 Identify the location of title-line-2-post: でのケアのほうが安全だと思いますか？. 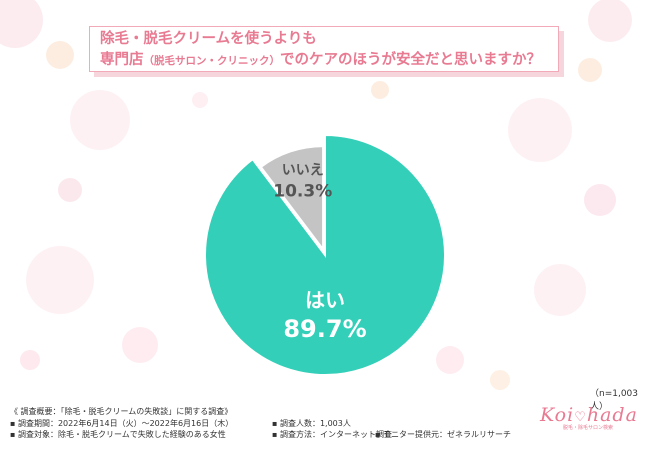
(410, 60).